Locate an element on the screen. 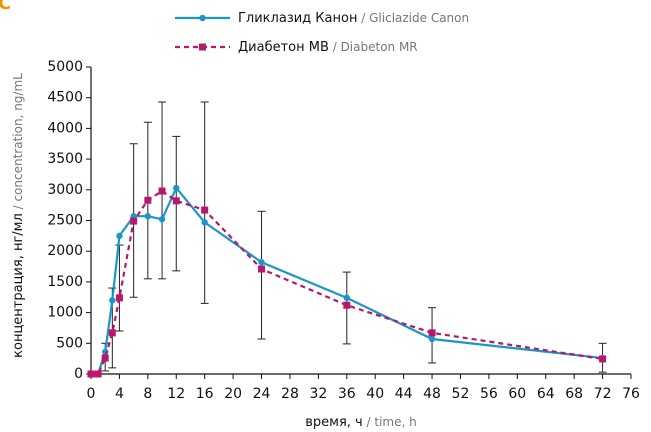 Image resolution: width=651 pixels, height=432 pixels. x-tick-label: 76 is located at coordinates (631, 394).